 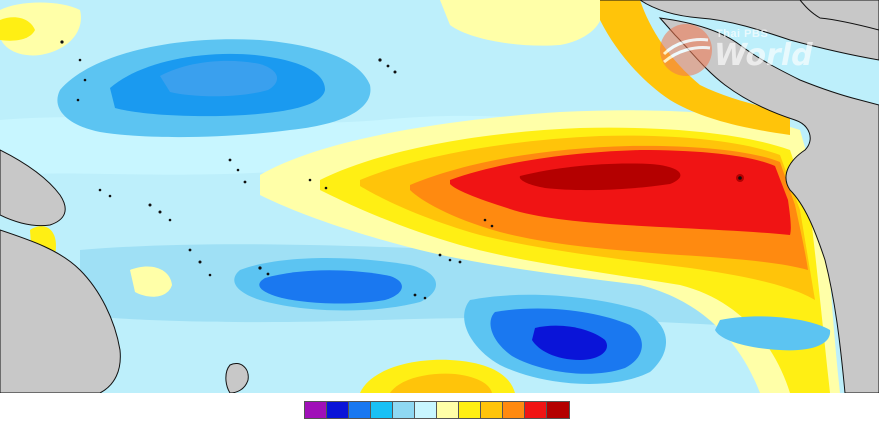 I want to click on caribbean-land, so click(x=839, y=15).